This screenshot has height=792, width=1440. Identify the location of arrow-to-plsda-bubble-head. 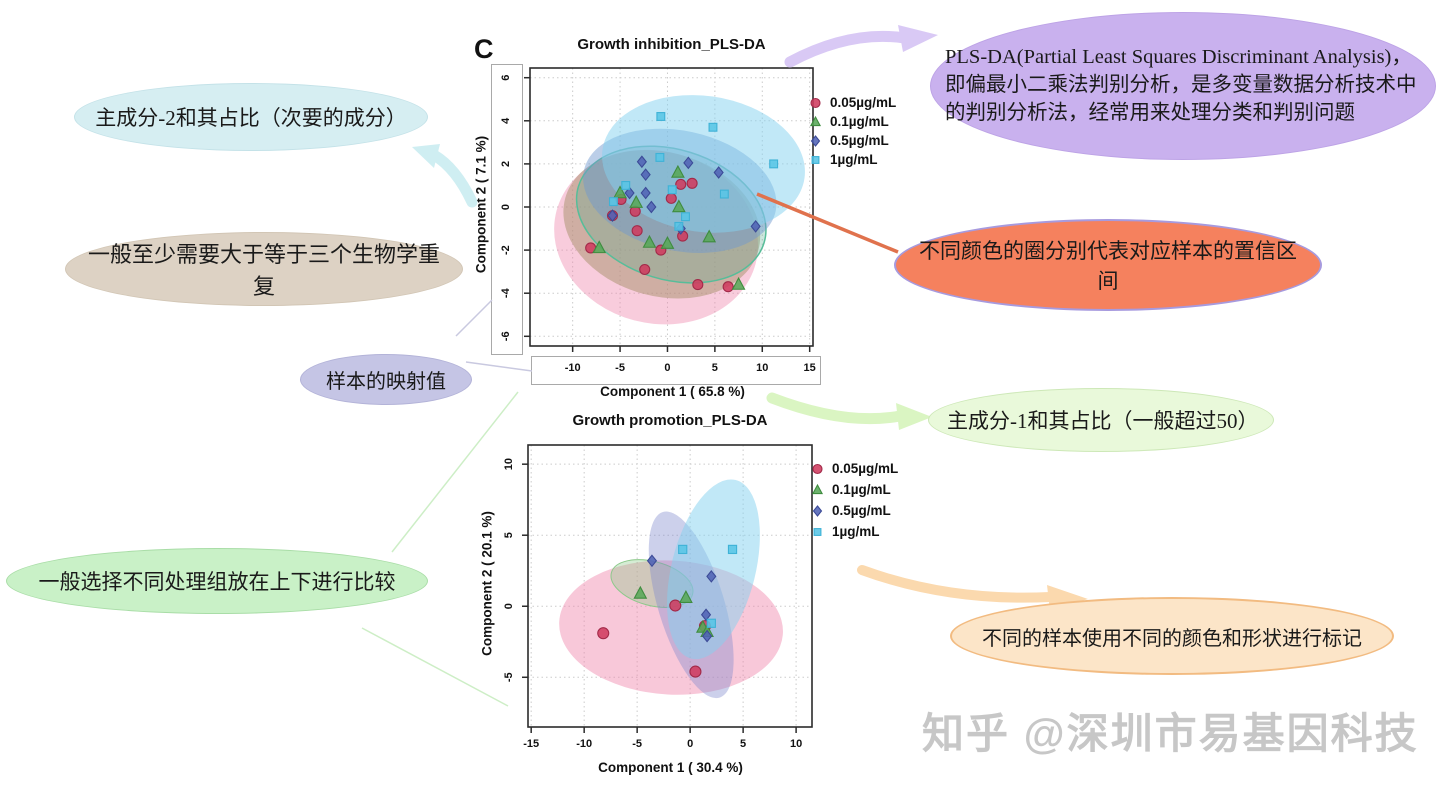
(918, 38).